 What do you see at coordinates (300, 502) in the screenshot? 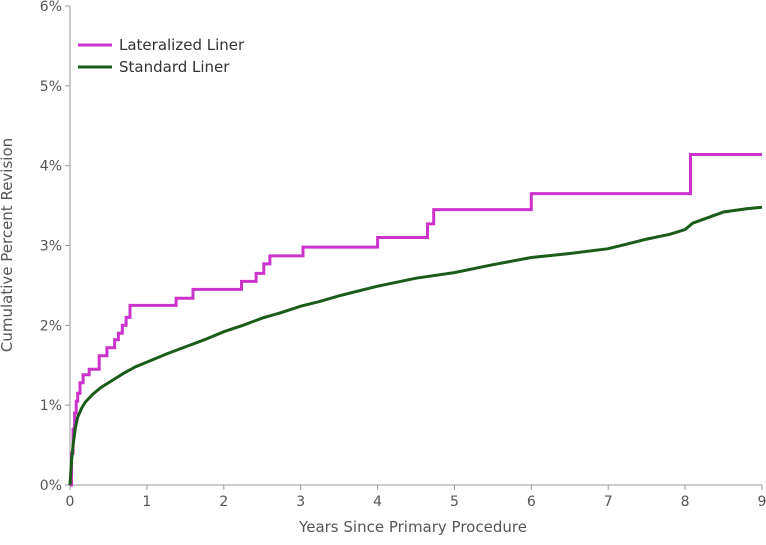
I see `x-tick-label: 3` at bounding box center [300, 502].